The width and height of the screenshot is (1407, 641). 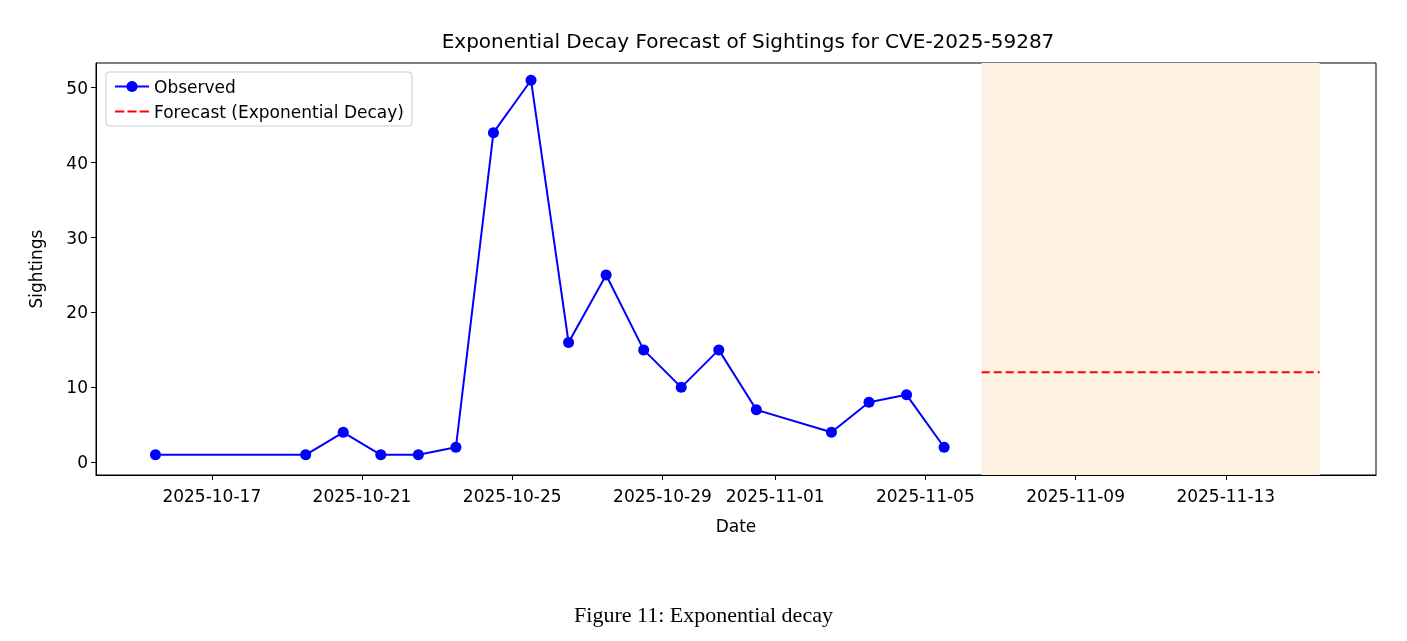 I want to click on chart-title: Exponential Decay Forecast of Sightings for CVE-2025-59287, so click(x=748, y=41).